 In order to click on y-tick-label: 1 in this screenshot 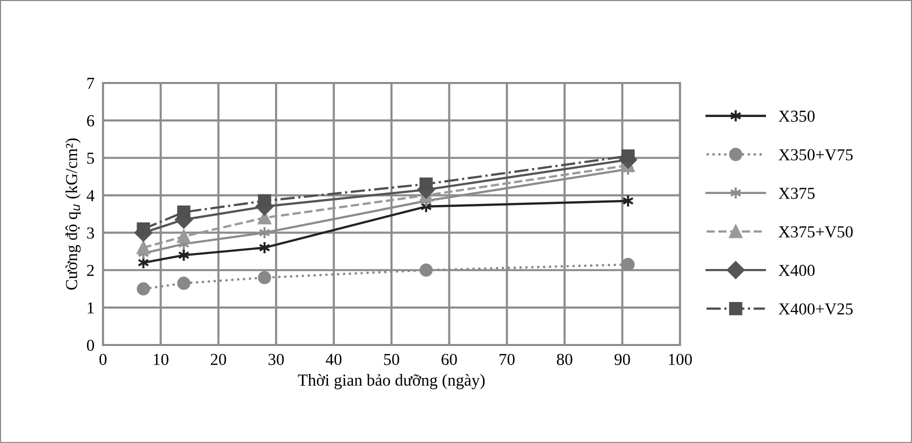, I will do `click(91, 308)`.